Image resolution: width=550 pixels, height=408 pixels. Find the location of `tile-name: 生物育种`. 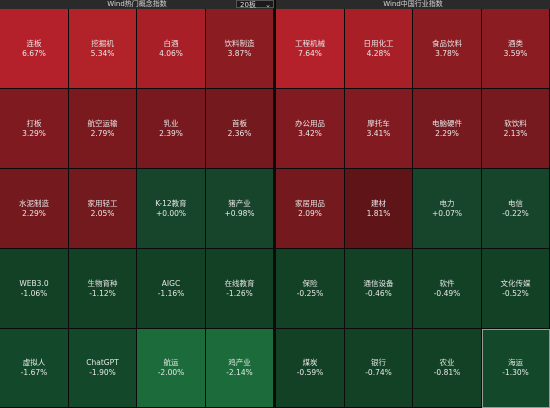

tile-name: 生物育种 is located at coordinates (102, 283).